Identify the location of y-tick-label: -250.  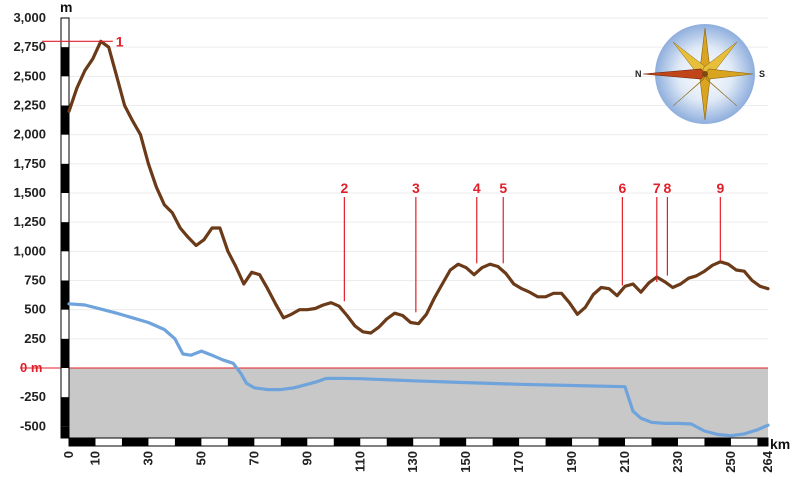
(33, 396).